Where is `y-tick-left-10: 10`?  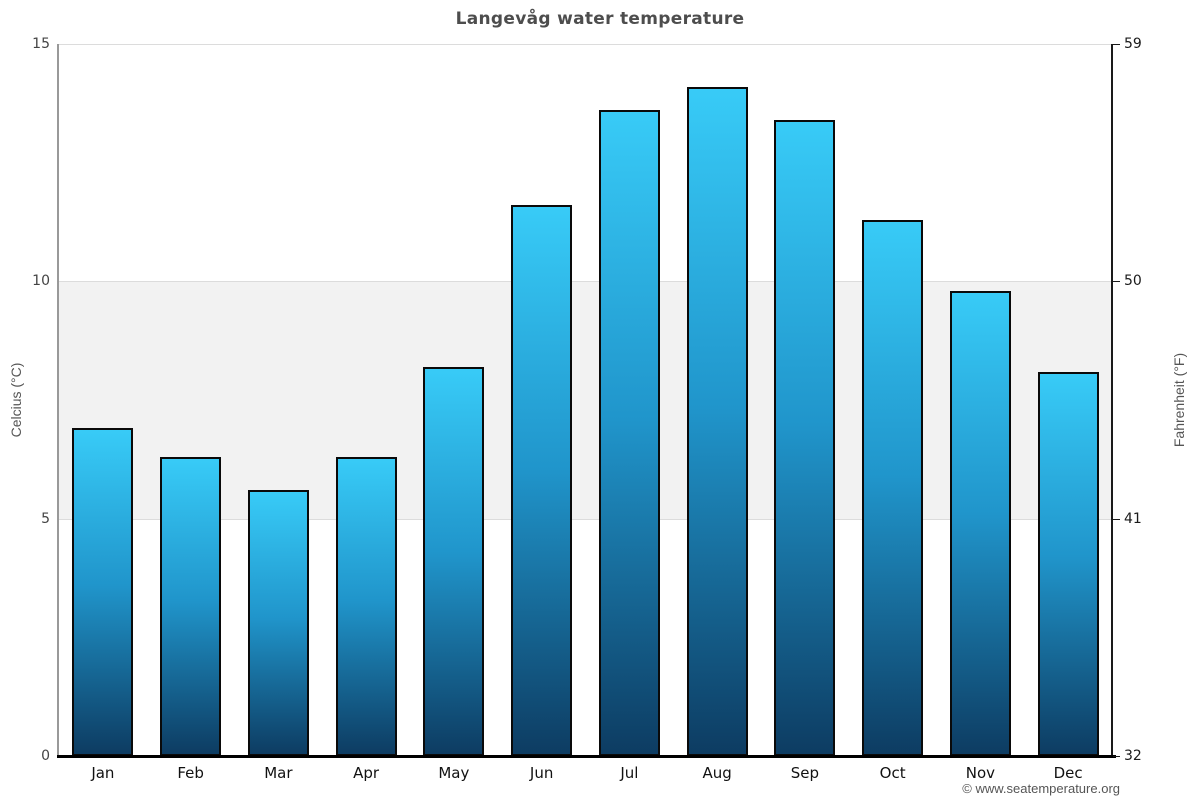
y-tick-left-10: 10 is located at coordinates (41, 281).